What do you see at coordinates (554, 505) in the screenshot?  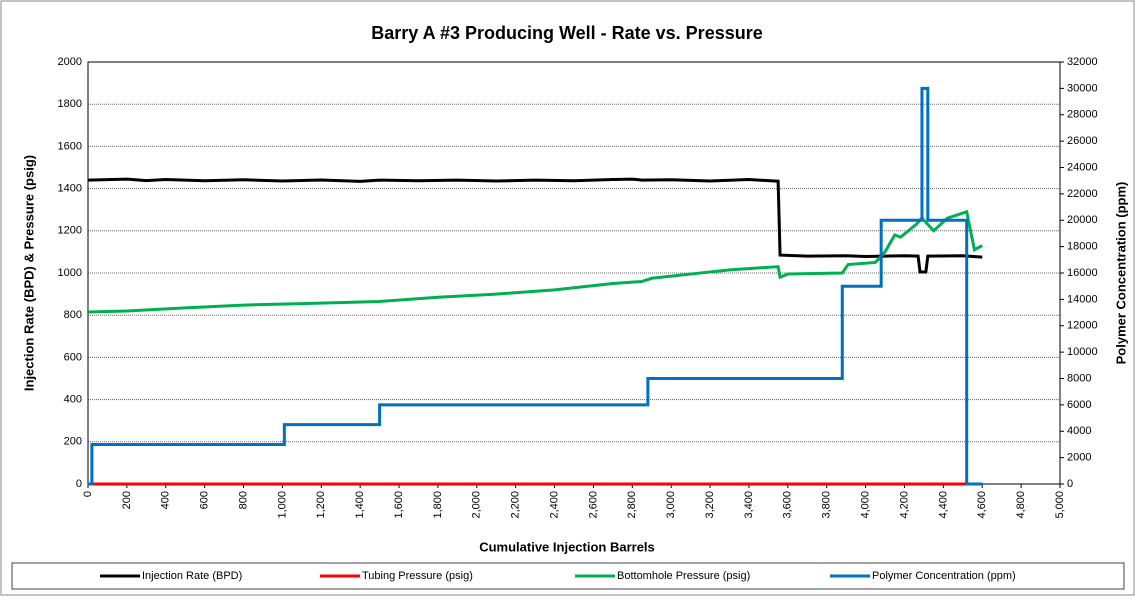 I see `x-tick-label: 2,400` at bounding box center [554, 505].